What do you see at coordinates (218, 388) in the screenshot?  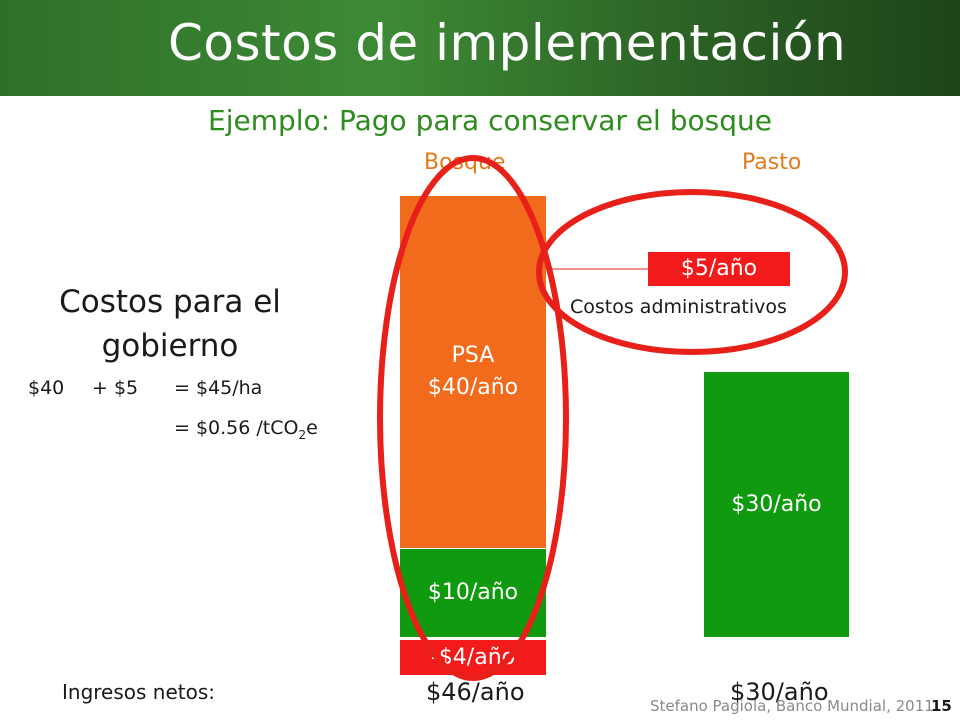 I see `calc-total-per-ha: = $45/ha` at bounding box center [218, 388].